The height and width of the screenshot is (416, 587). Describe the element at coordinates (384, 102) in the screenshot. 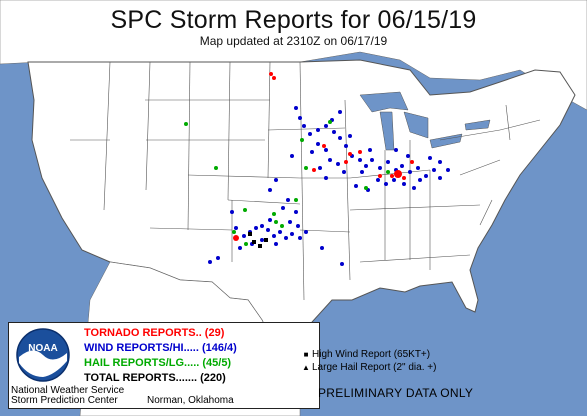

I see `lake-superior` at that location.